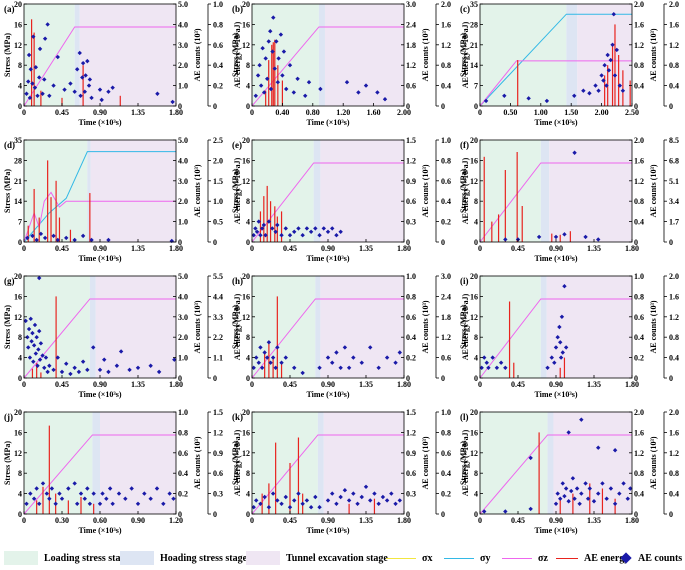 This screenshot has width=685, height=570. What do you see at coordinates (9, 281) in the screenshot?
I see `panel-label: (g)` at bounding box center [9, 281].